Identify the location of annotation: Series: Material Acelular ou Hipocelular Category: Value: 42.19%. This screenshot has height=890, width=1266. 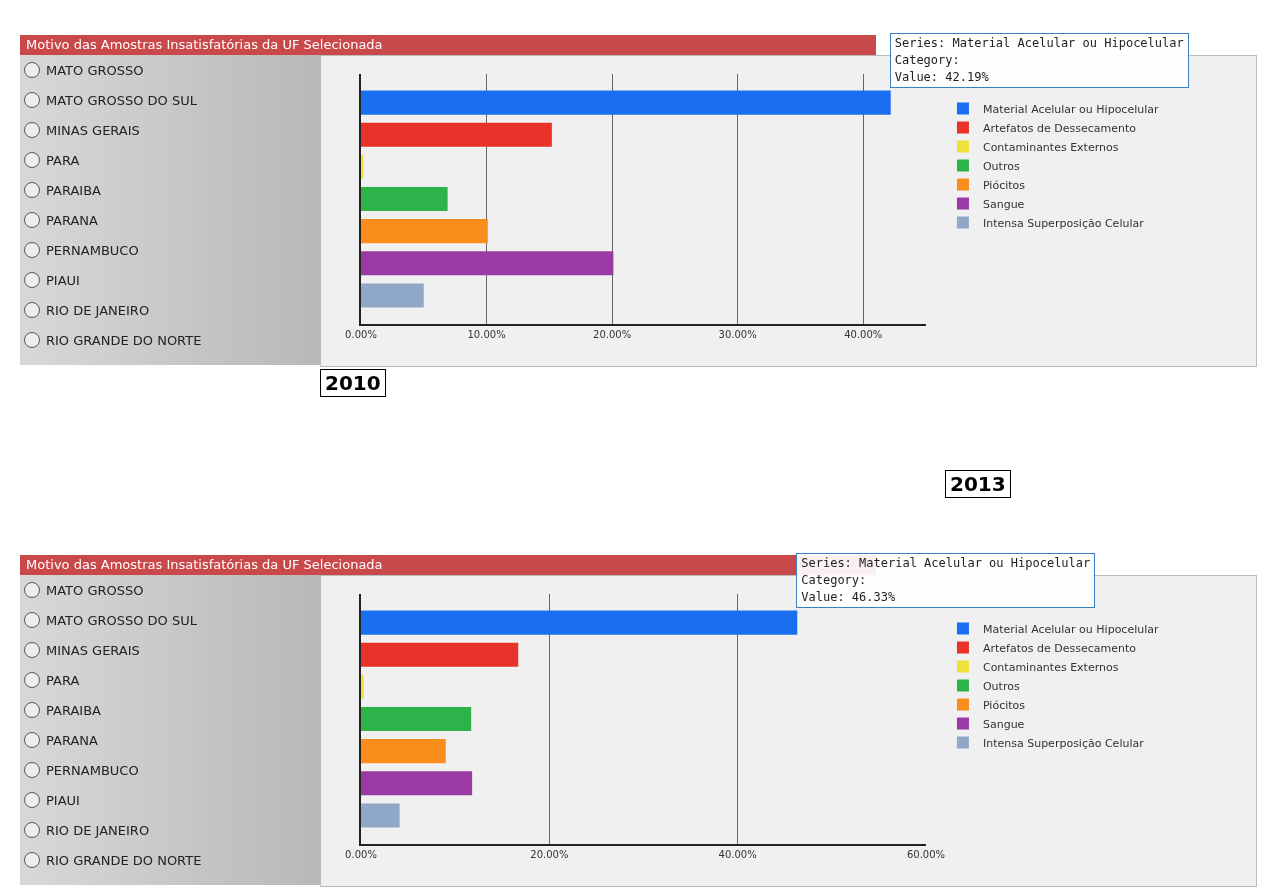
(1039, 60).